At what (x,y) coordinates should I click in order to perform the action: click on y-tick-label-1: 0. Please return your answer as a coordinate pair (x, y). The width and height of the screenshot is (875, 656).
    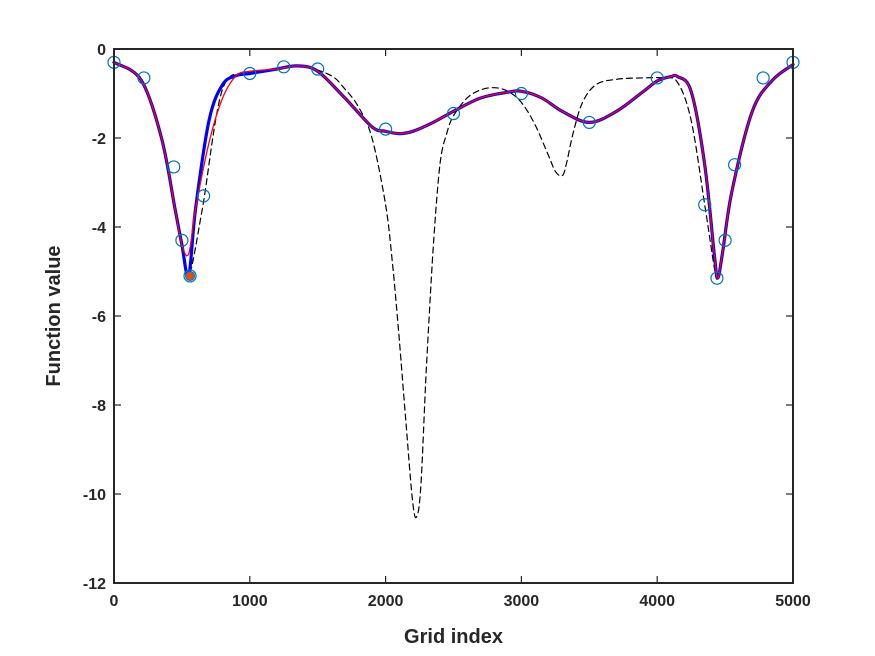
    Looking at the image, I should click on (101, 50).